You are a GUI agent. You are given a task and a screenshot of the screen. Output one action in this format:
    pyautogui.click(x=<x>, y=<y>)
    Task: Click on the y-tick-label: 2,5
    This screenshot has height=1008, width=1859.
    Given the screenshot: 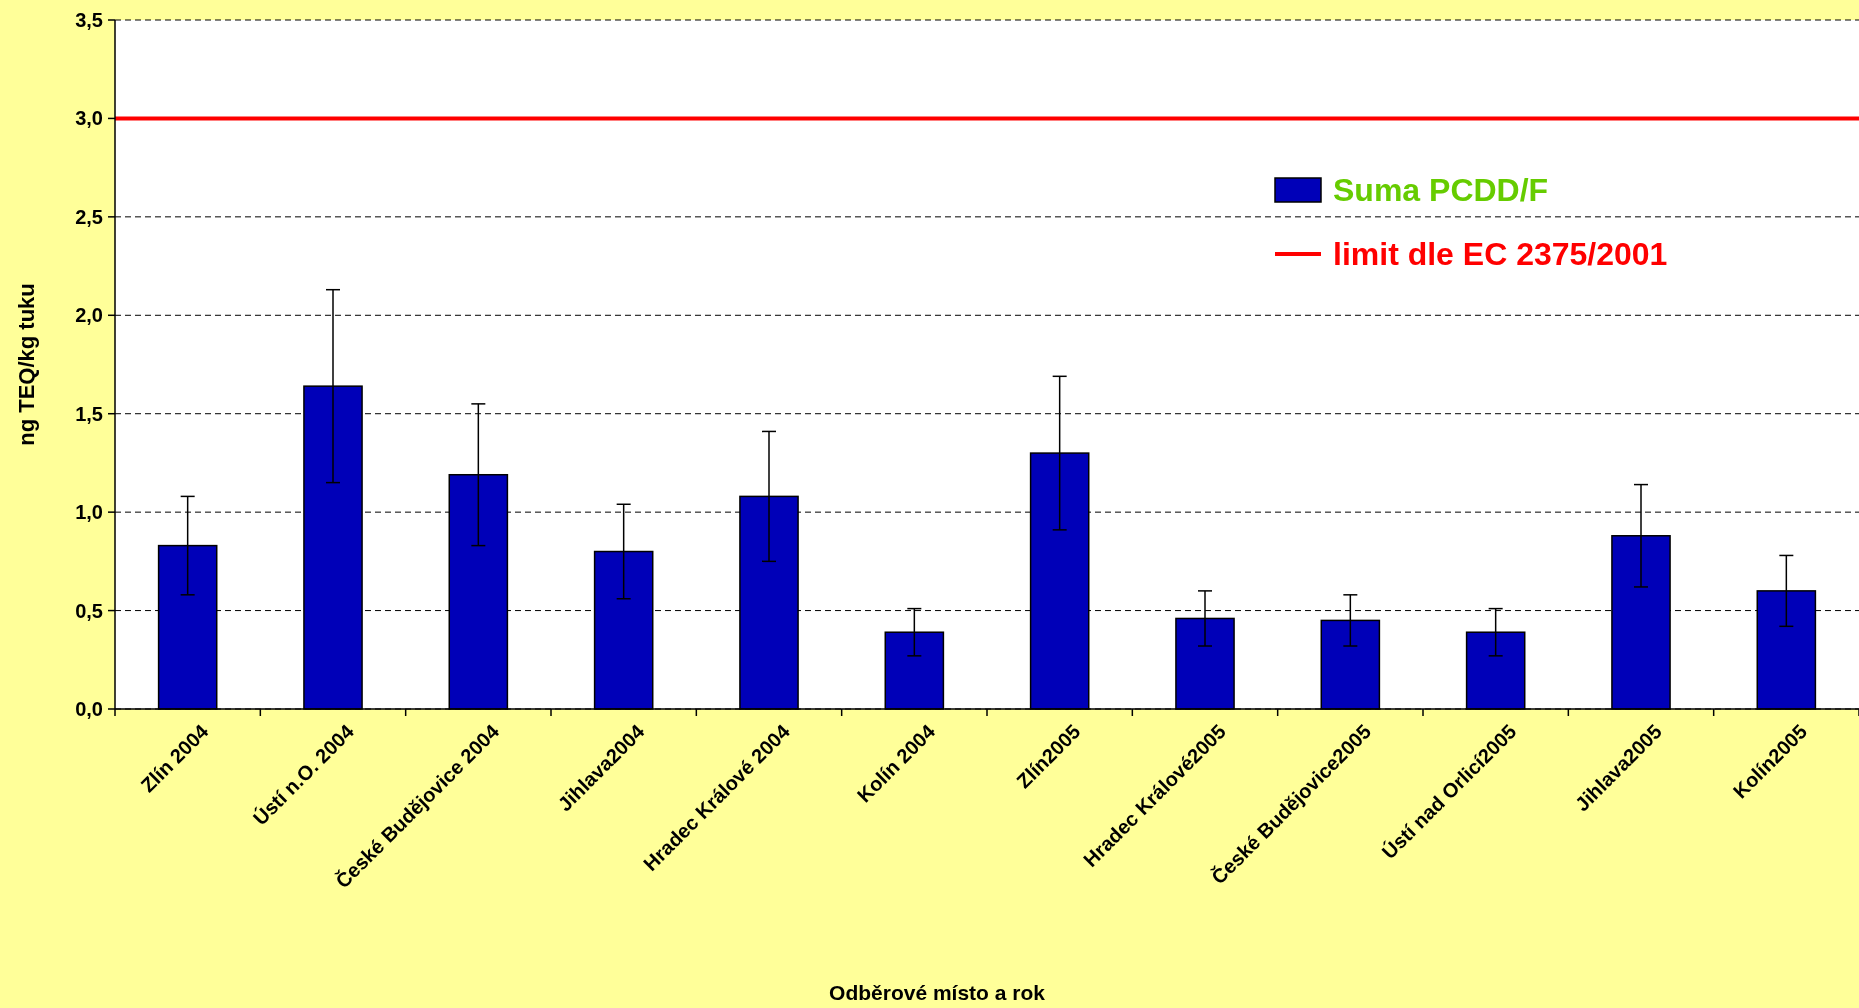 What is the action you would take?
    pyautogui.click(x=89, y=216)
    